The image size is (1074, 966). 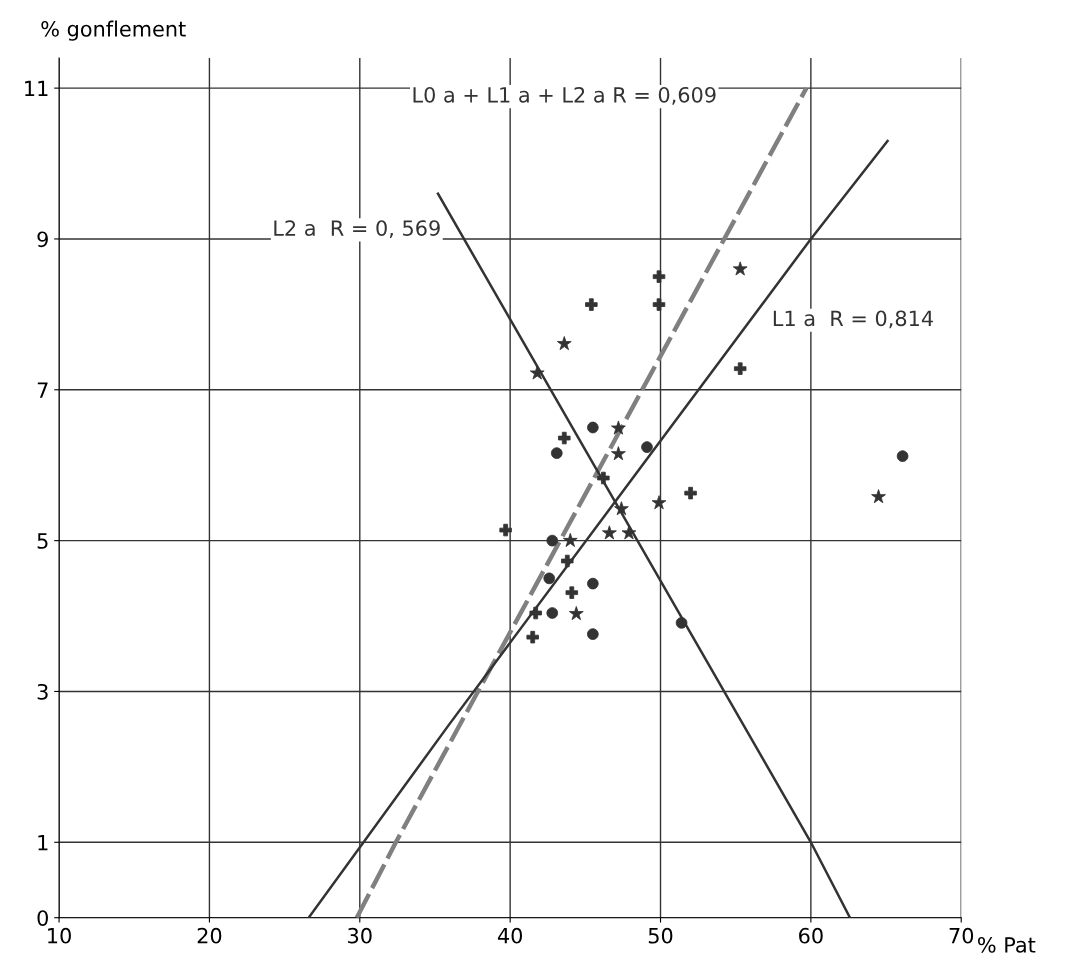 I want to click on y-tick-label: 11, so click(x=36, y=88).